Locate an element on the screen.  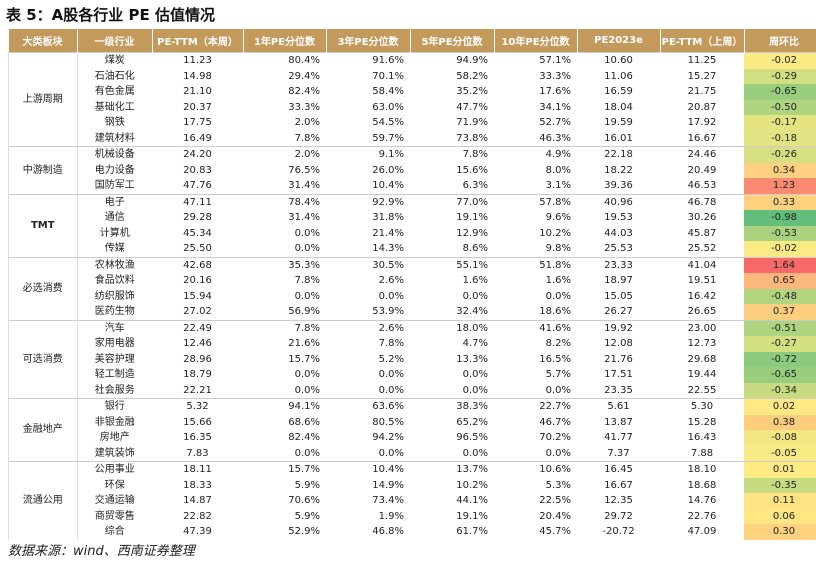
value: 7.8% is located at coordinates (391, 343).